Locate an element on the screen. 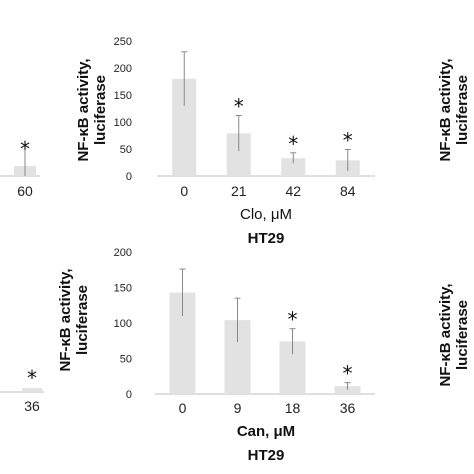 This screenshot has height=474, width=474. chart-clo-ytick-label: 200 is located at coordinates (123, 69).